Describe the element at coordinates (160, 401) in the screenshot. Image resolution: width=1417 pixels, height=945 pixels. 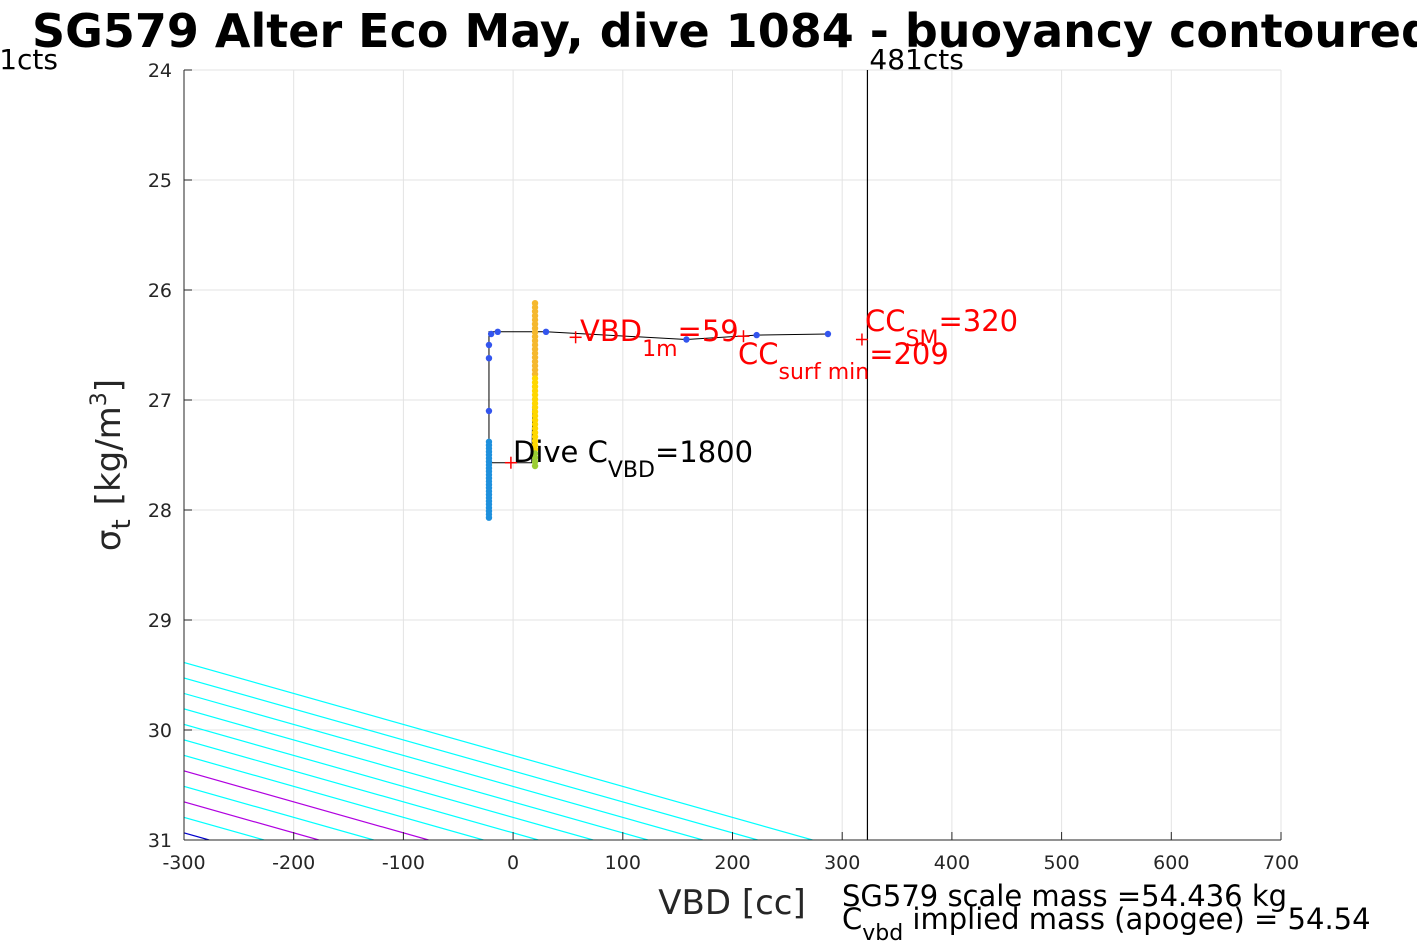
I see `y-tick-label: 27` at that location.